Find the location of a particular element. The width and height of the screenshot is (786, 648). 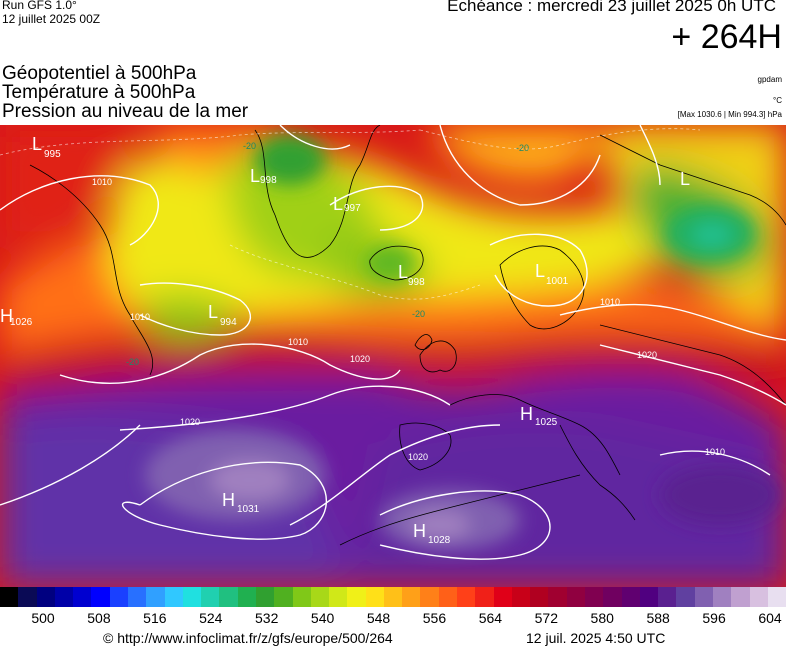

lead-time: + 264H is located at coordinates (726, 37).